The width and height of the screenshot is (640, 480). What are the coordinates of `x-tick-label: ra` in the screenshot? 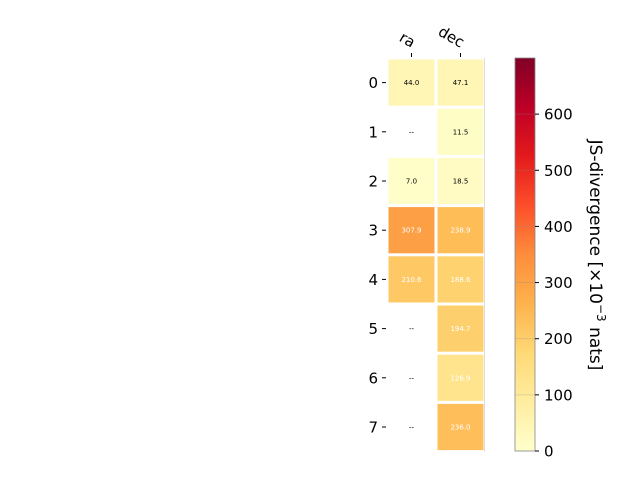 It's located at (407, 39).